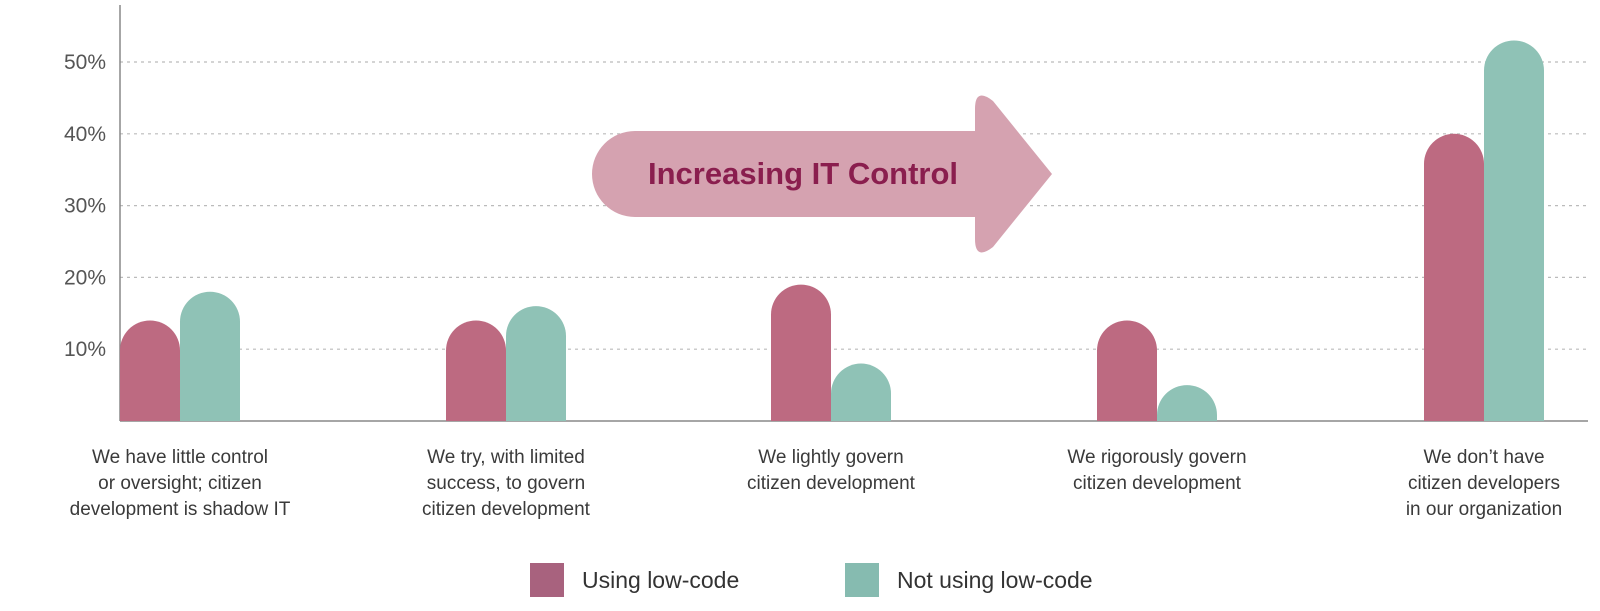 The width and height of the screenshot is (1600, 611). Describe the element at coordinates (180, 509) in the screenshot. I see `x-category-label-line: development is shadow IT` at that location.